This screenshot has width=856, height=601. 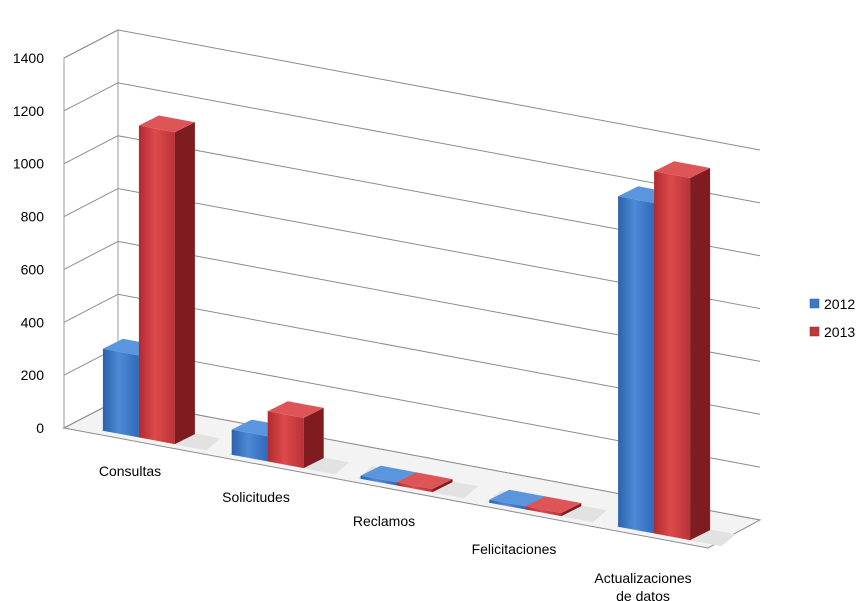 What do you see at coordinates (33, 322) in the screenshot?
I see `y-tick-label: 400` at bounding box center [33, 322].